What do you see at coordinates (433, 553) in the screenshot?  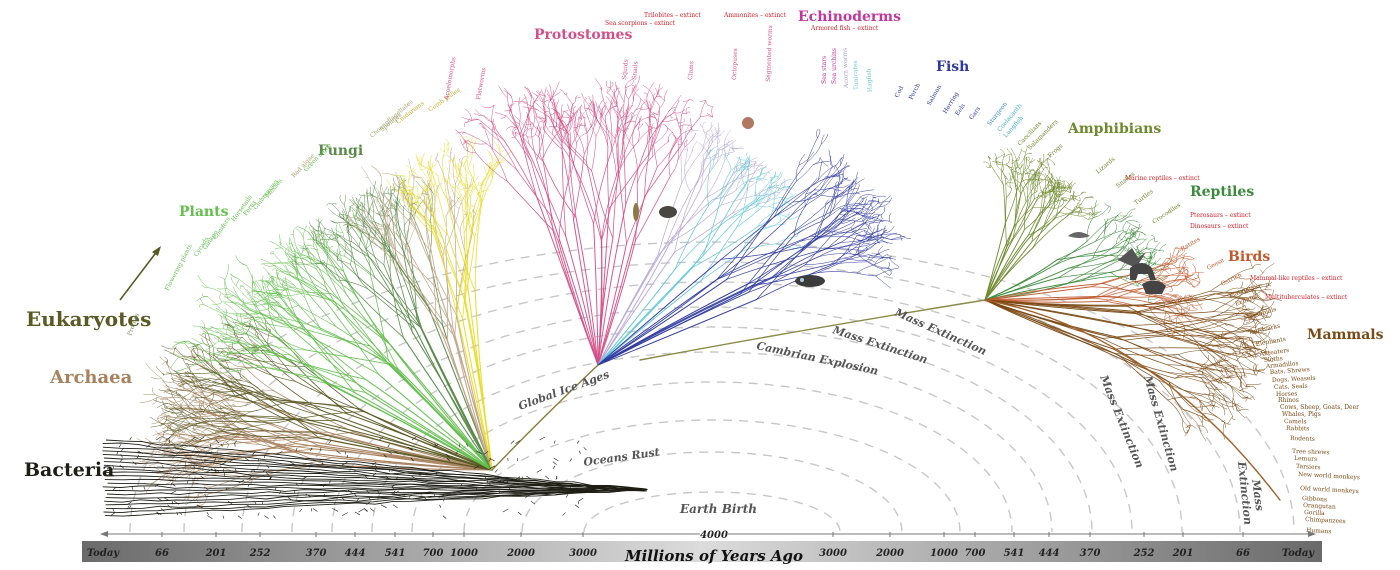 I see `axis-tick-label: 700` at bounding box center [433, 553].